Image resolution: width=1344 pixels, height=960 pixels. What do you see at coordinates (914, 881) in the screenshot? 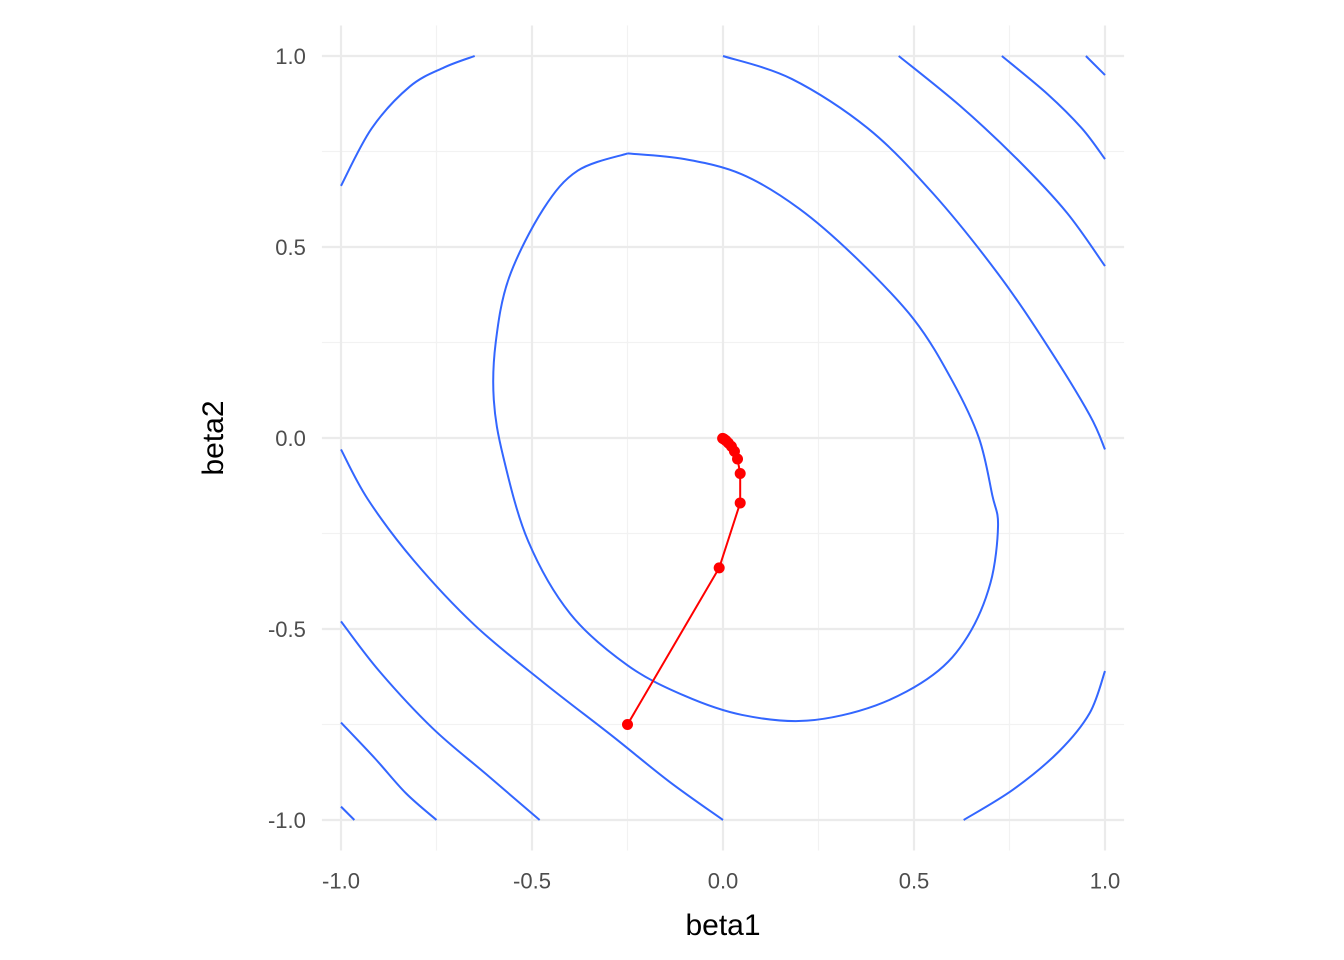
I see `x-tick-label: 0.5` at bounding box center [914, 881].